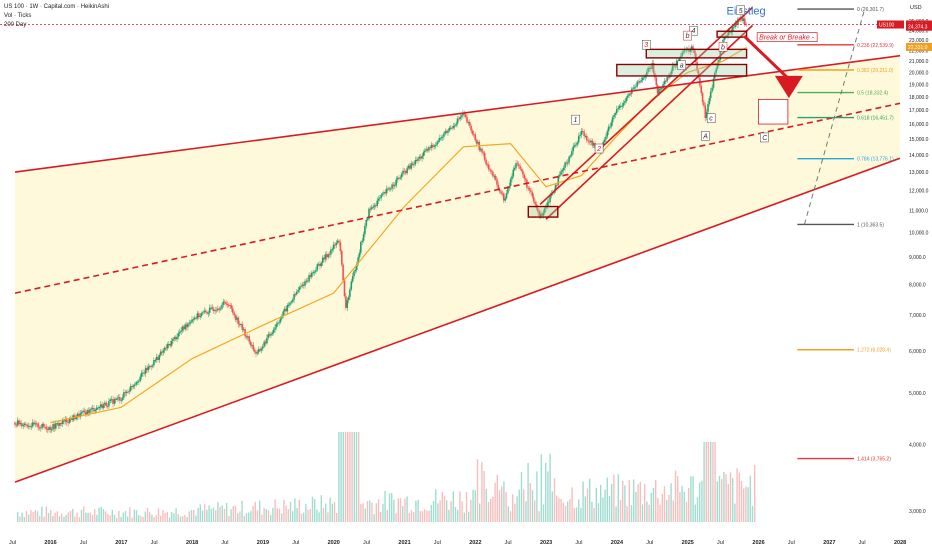  Describe the element at coordinates (50, 543) in the screenshot. I see `x-tick-label: 2016` at that location.